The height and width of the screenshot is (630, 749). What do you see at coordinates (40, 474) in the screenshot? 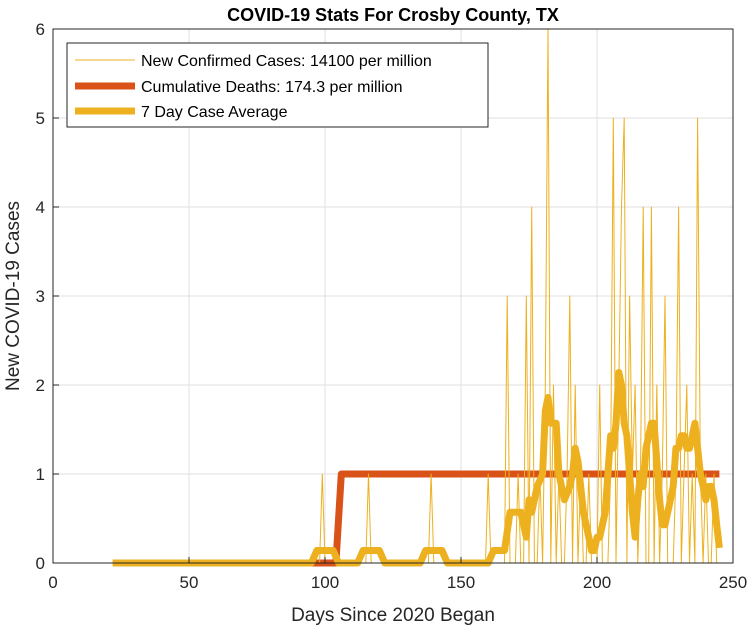
I see `y-tick-label: 1` at bounding box center [40, 474].